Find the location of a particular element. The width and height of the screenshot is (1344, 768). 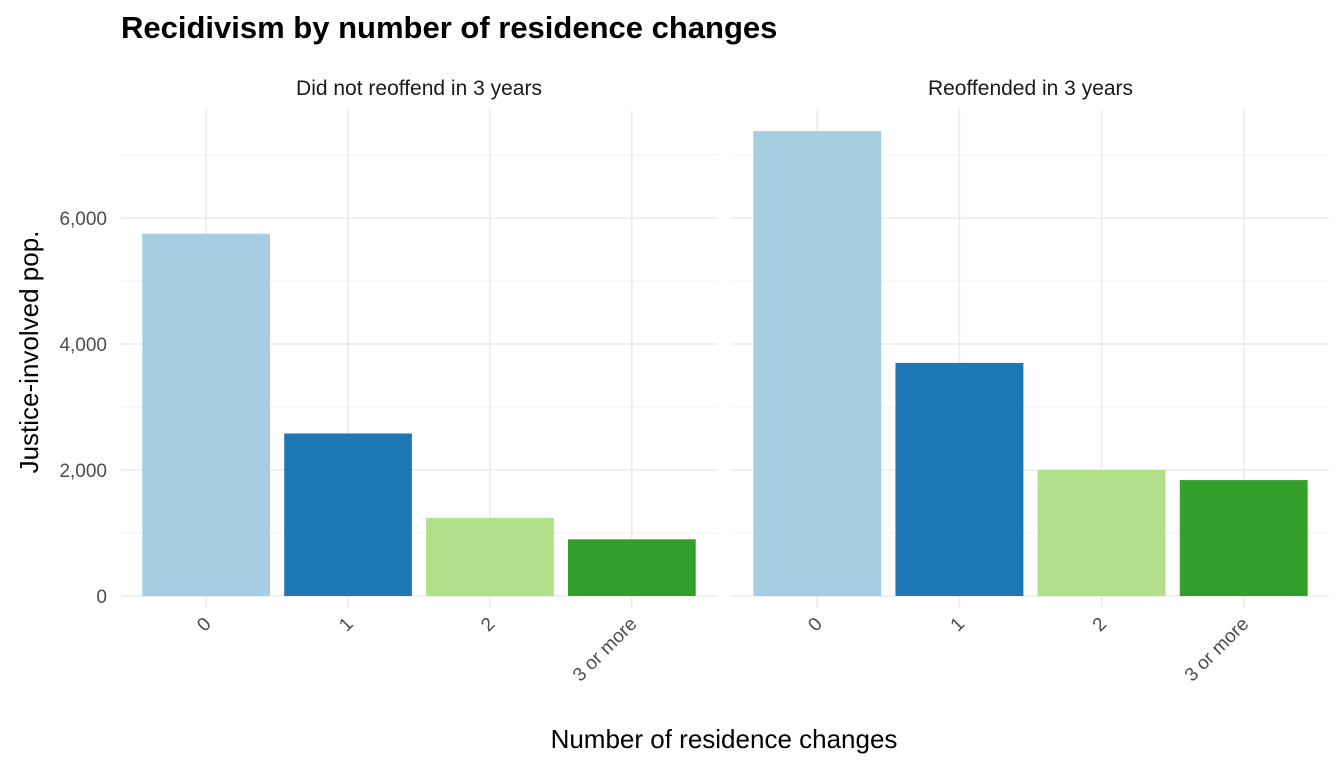

y-tick-label: 4,000 is located at coordinates (83, 345).